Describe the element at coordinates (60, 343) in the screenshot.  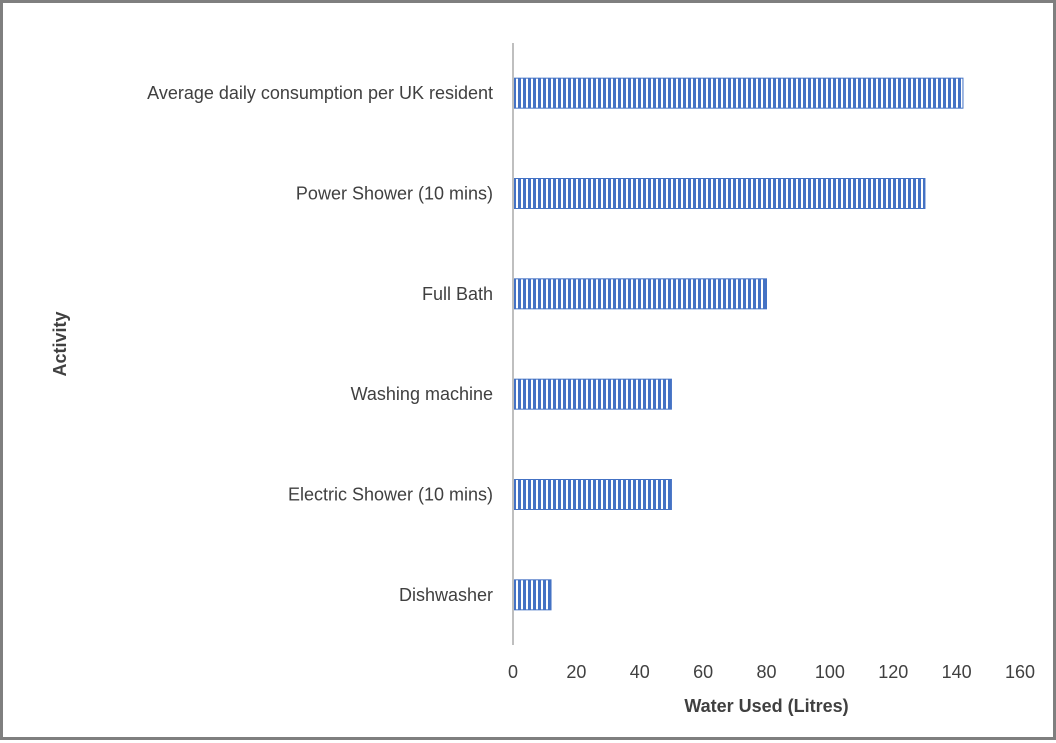
I see `y-axis-title: Activity` at that location.